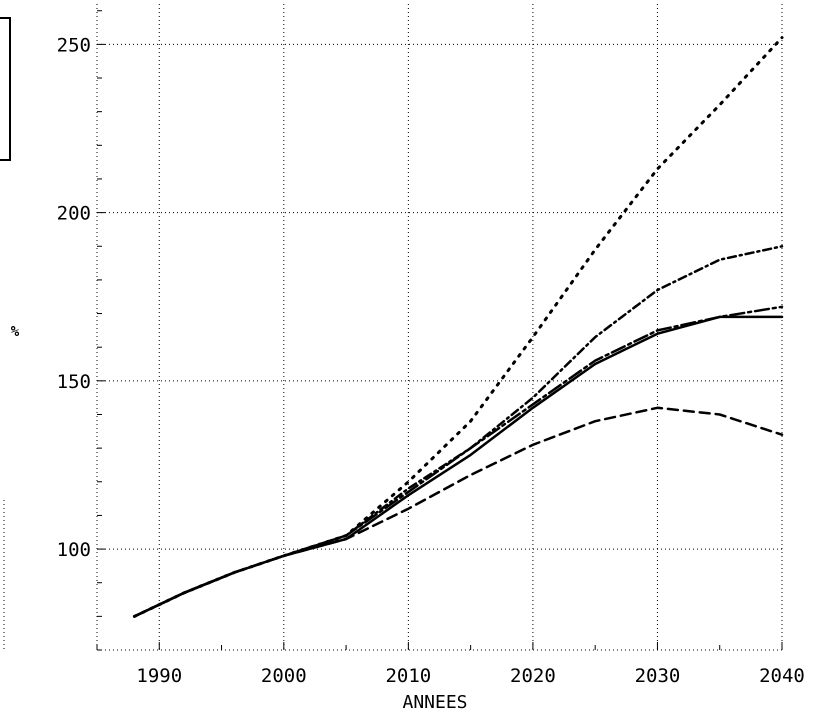 Image resolution: width=821 pixels, height=717 pixels. I want to click on x-tick-label: 2010, so click(408, 676).